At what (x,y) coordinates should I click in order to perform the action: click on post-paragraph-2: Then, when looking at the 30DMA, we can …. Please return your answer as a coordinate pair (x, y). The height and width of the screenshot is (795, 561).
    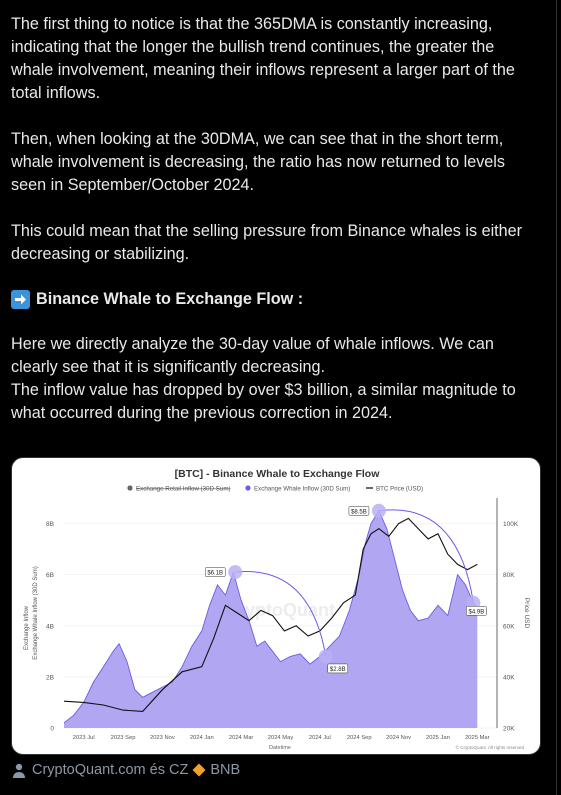
    Looking at the image, I should click on (258, 162).